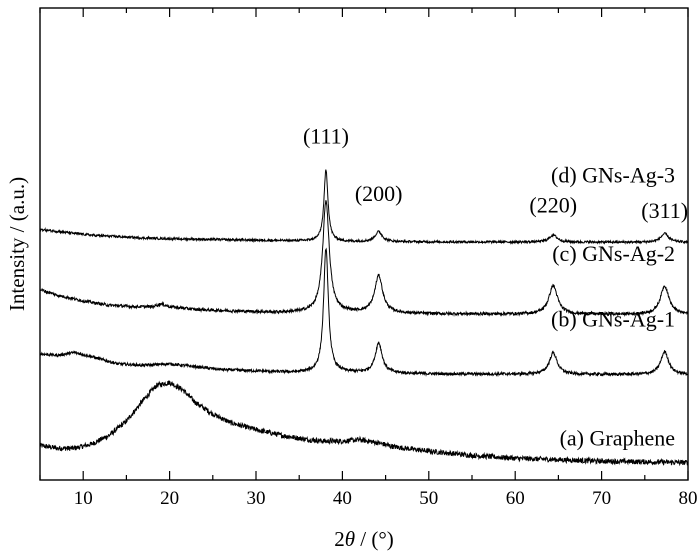 This screenshot has height=555, width=700. What do you see at coordinates (364, 539) in the screenshot?
I see `x-axis-label: 2θ / (°)` at bounding box center [364, 539].